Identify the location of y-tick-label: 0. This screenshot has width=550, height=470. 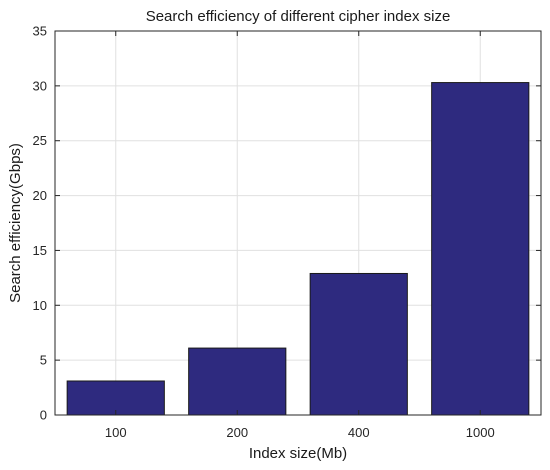
(43, 415).